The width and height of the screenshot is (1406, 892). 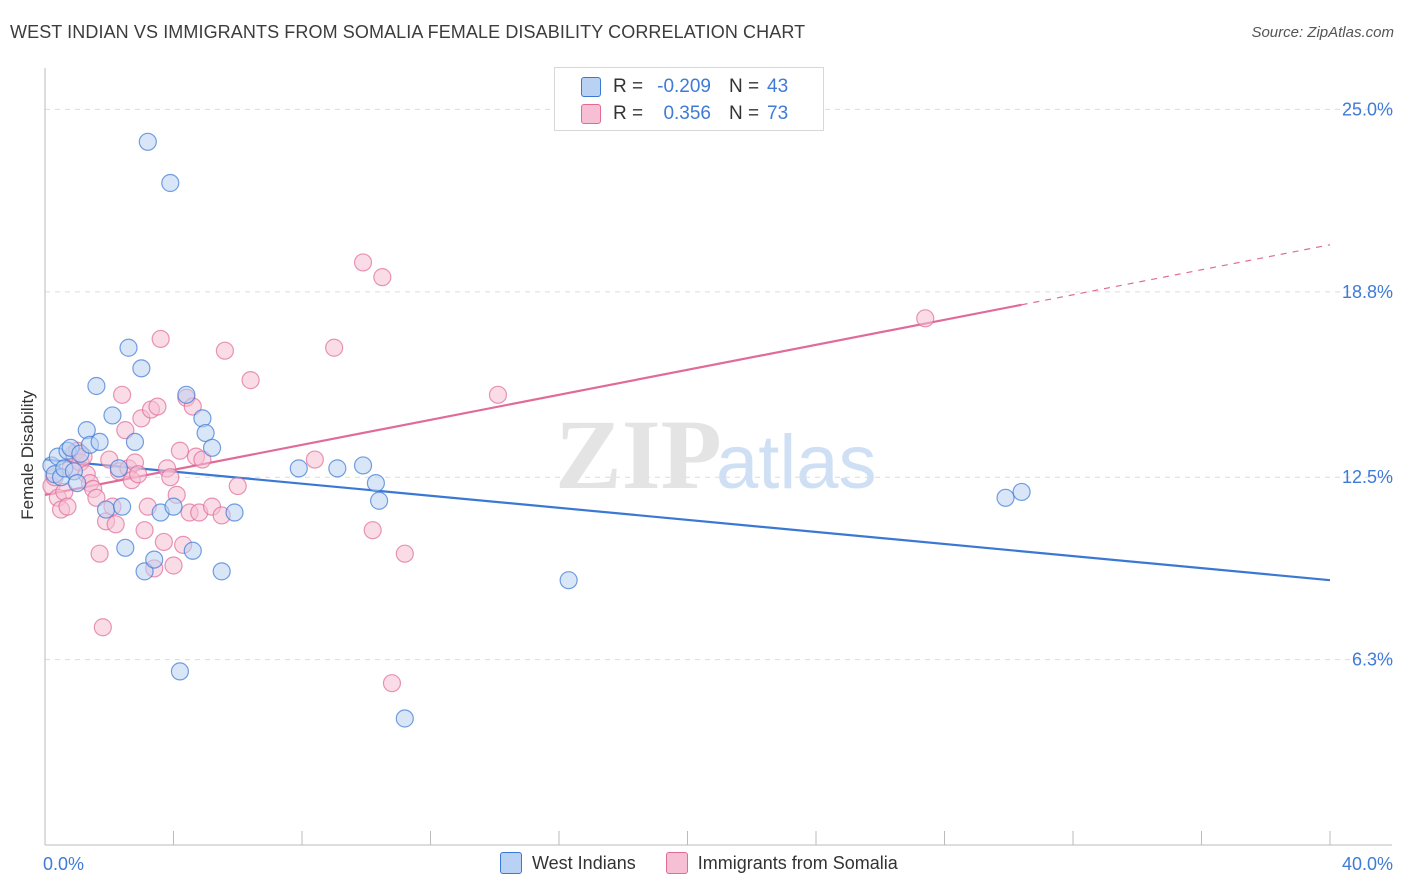 What do you see at coordinates (1176, 275) in the screenshot?
I see `somalia-trend-extension` at bounding box center [1176, 275].